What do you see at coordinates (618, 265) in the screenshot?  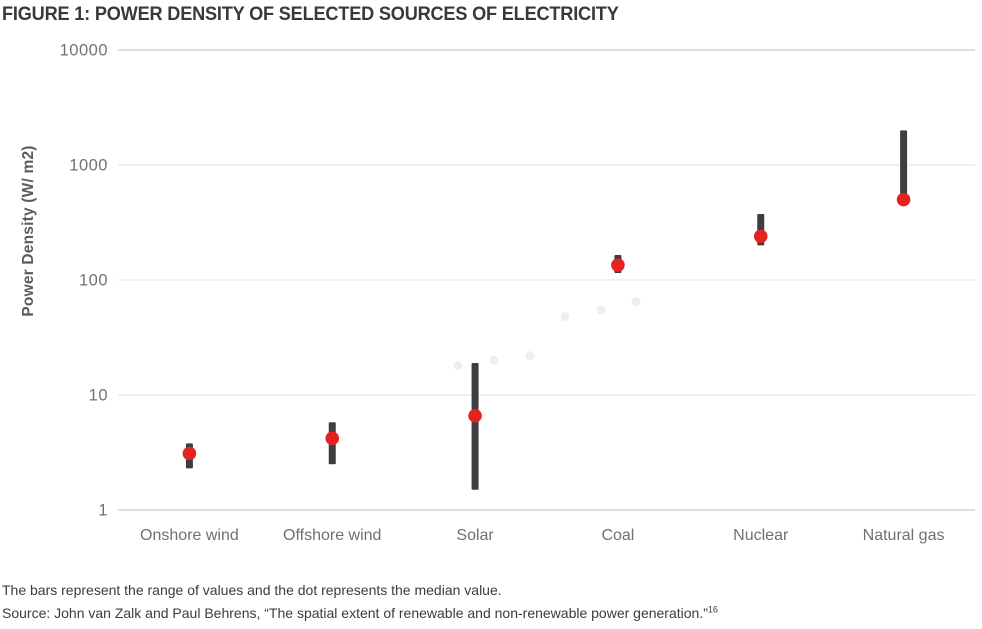 I see `median-dot-coal` at bounding box center [618, 265].